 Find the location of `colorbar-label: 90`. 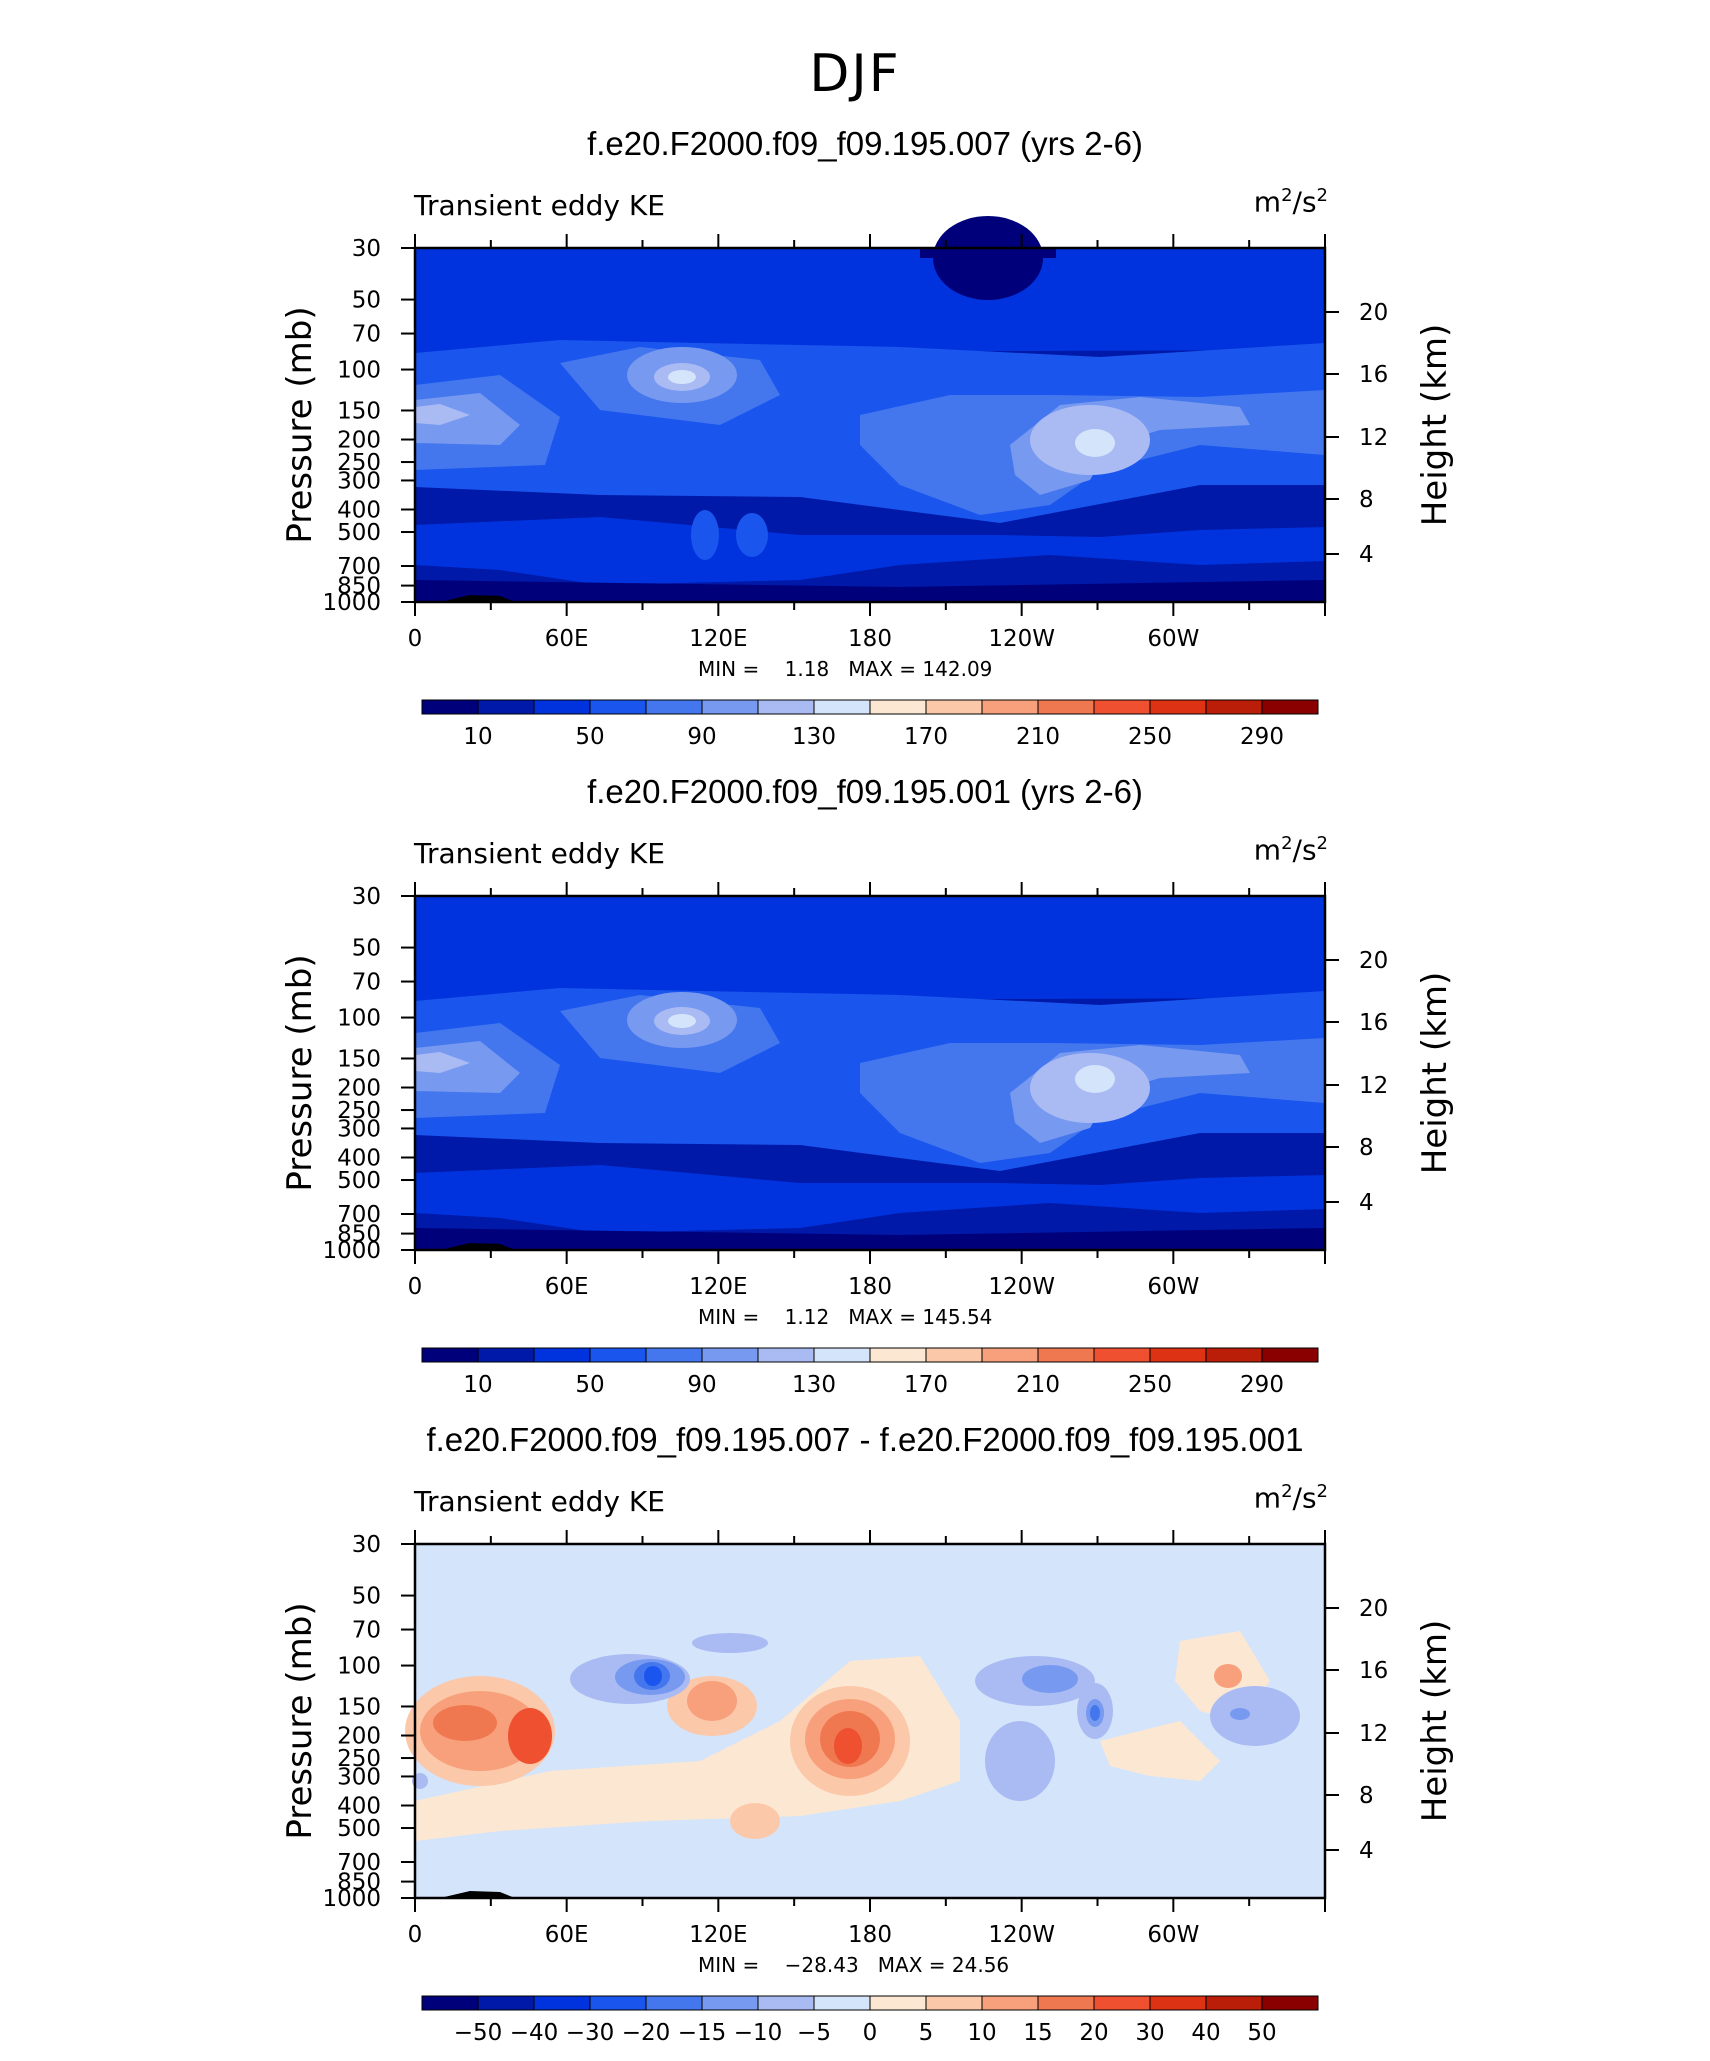

colorbar-label: 90 is located at coordinates (701, 1385).